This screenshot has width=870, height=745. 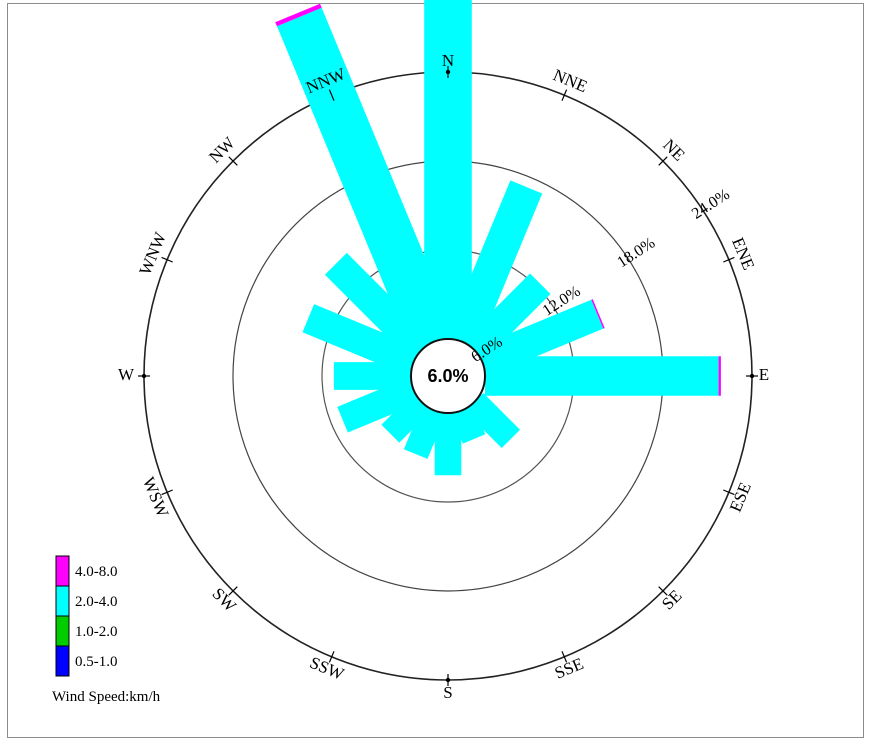 I want to click on legend-label-1: 2.0-4.0, so click(x=96, y=602).